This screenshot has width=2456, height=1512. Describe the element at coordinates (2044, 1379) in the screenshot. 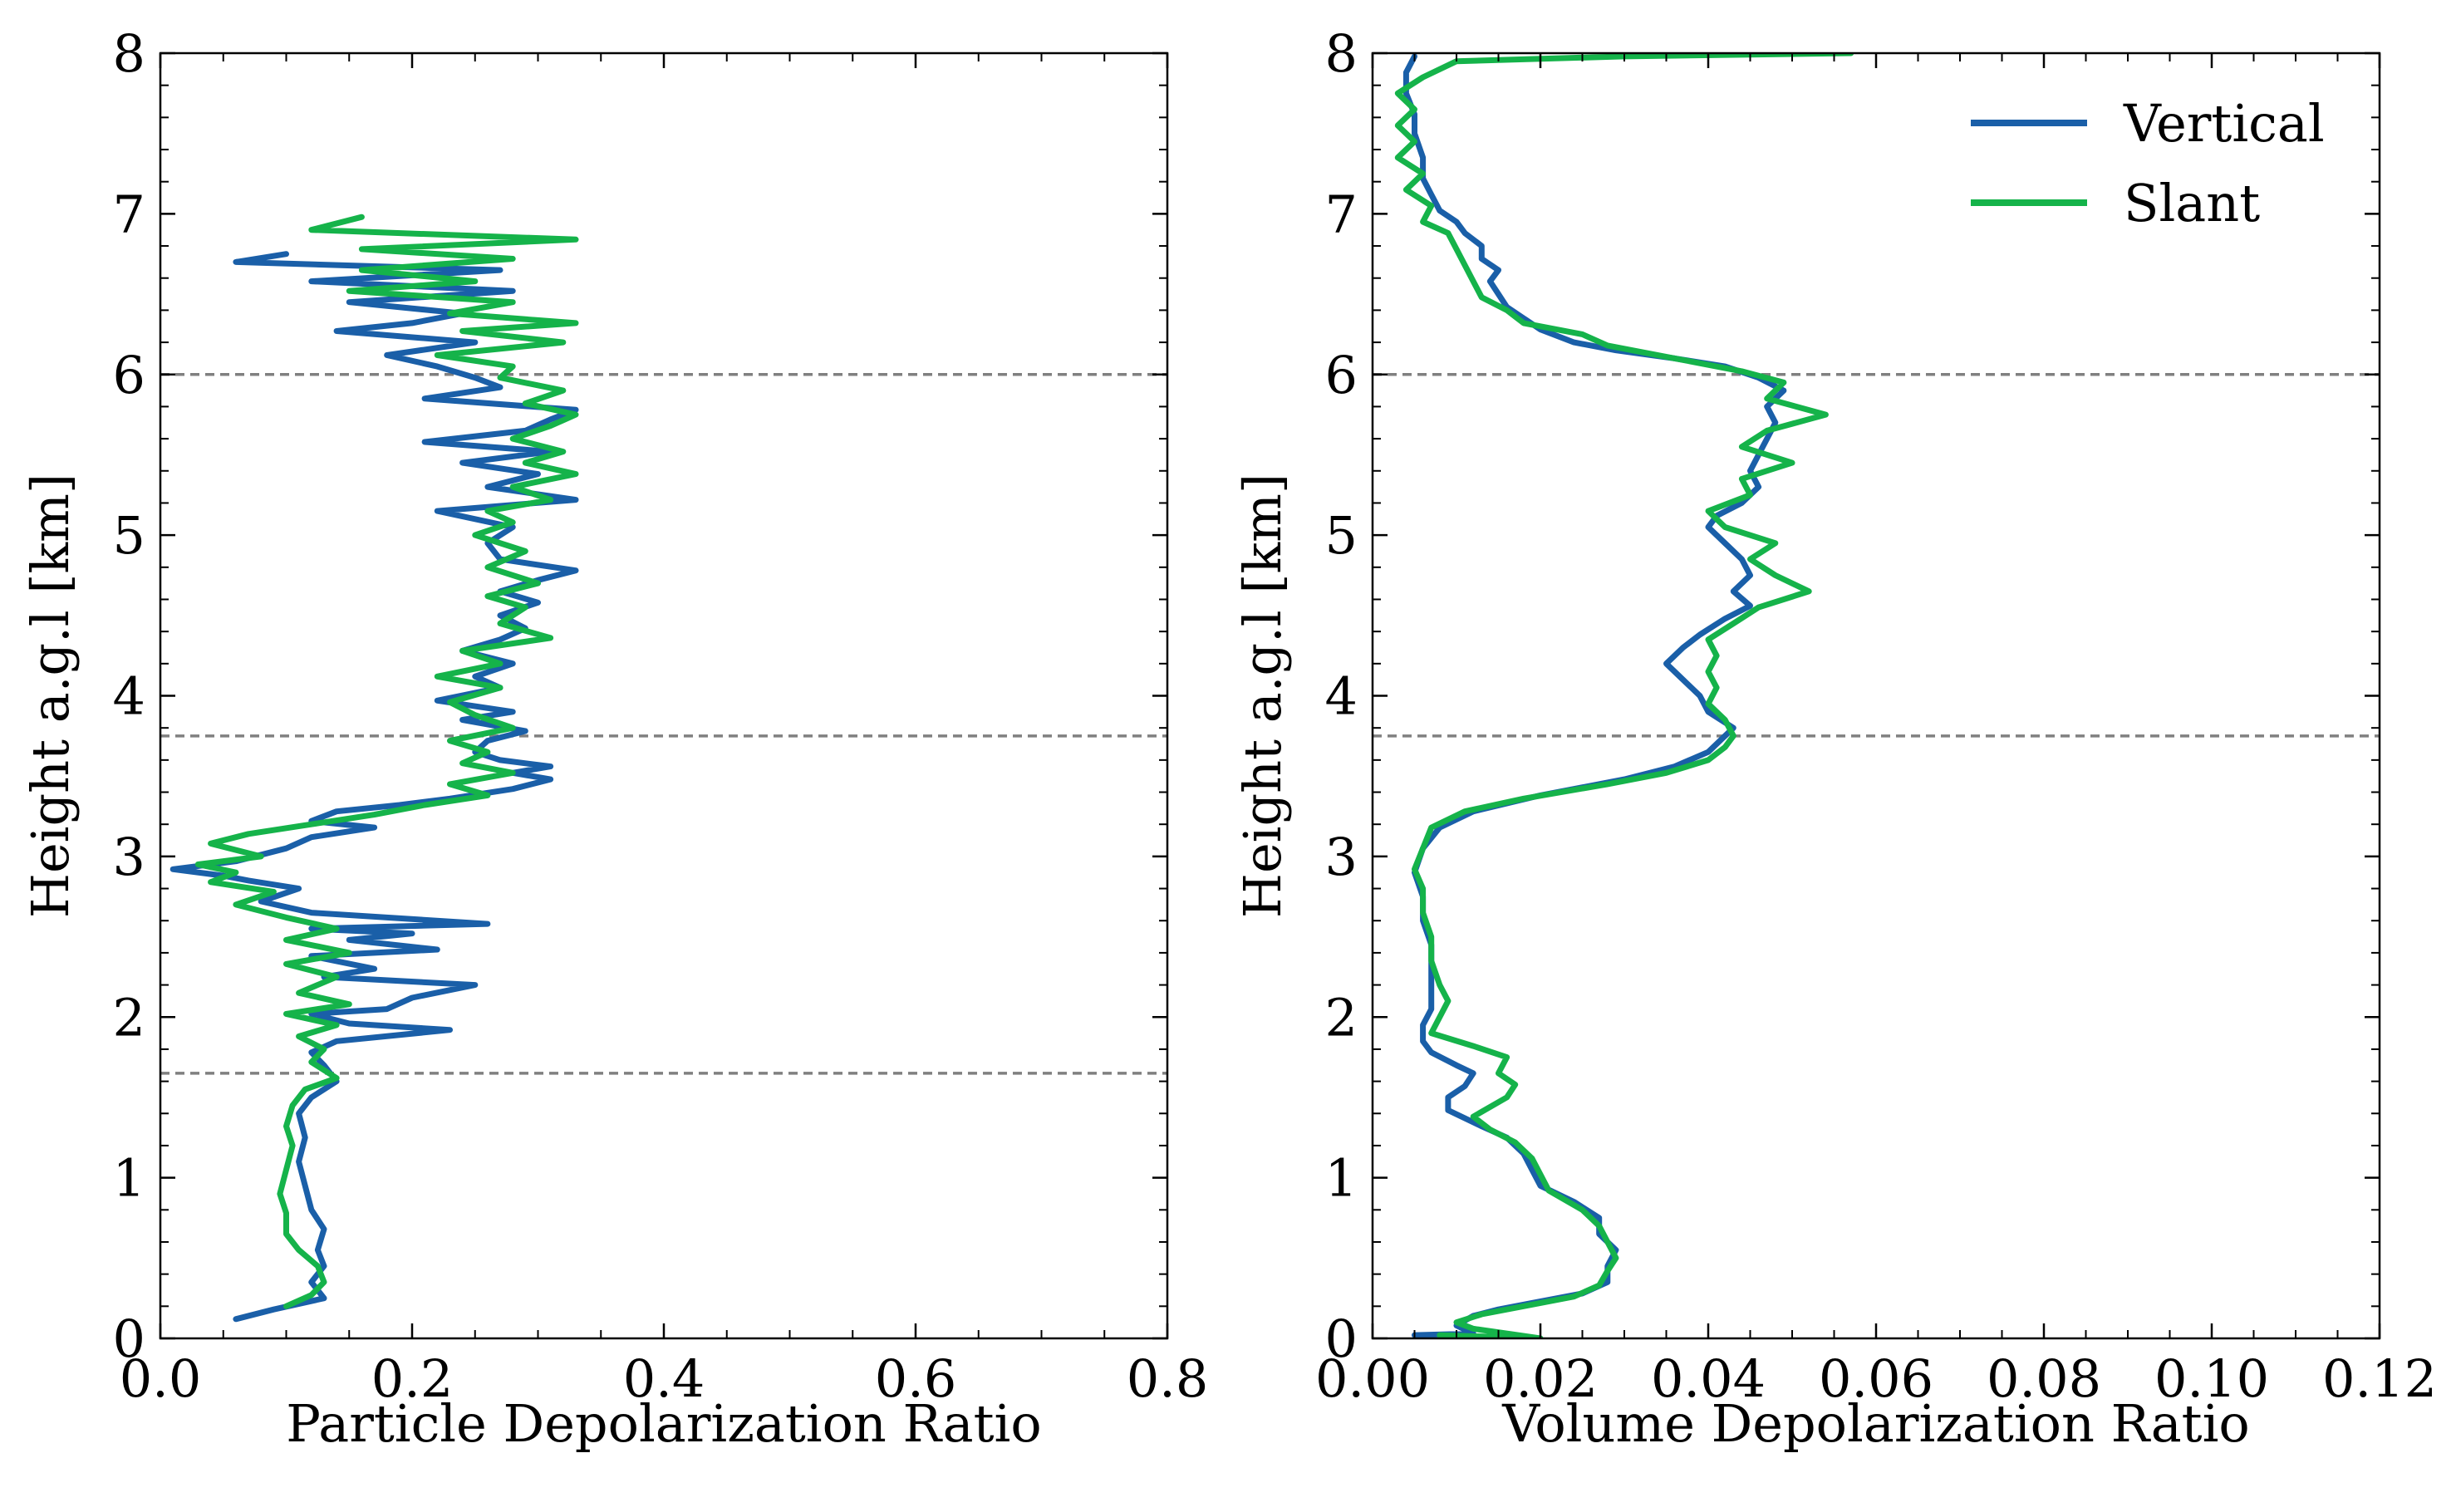

I see `x-tick-label: 0.08` at that location.